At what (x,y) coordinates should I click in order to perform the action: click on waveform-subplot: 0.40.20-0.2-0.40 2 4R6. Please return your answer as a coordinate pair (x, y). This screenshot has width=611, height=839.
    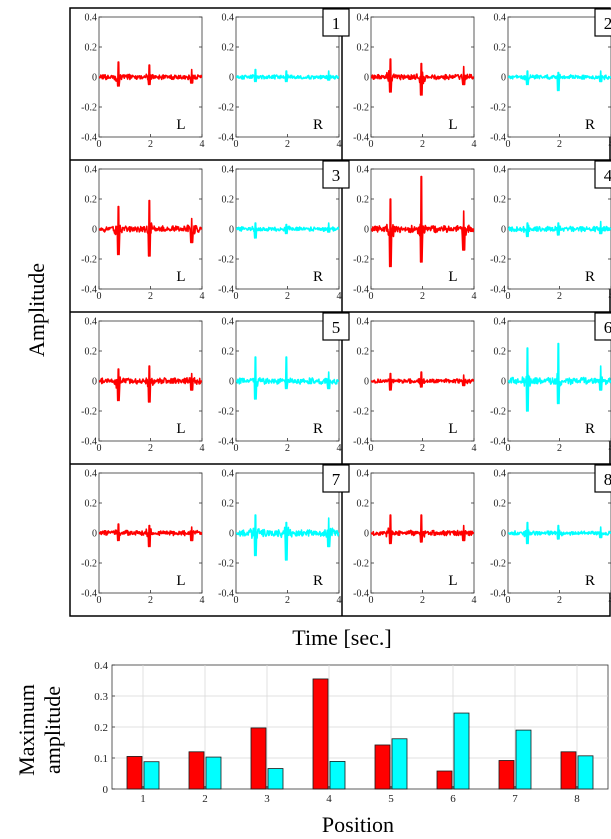
    Looking at the image, I should click on (550, 383).